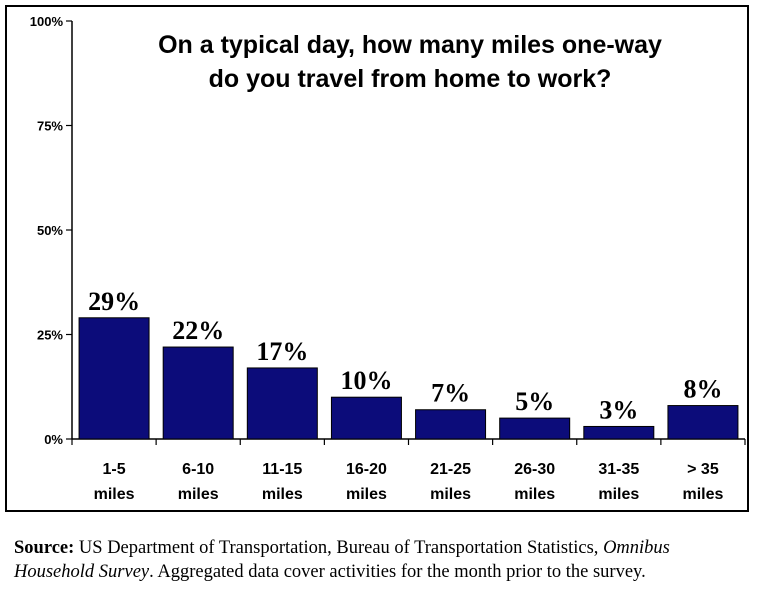  I want to click on x-tick-label: > 35, so click(703, 469).